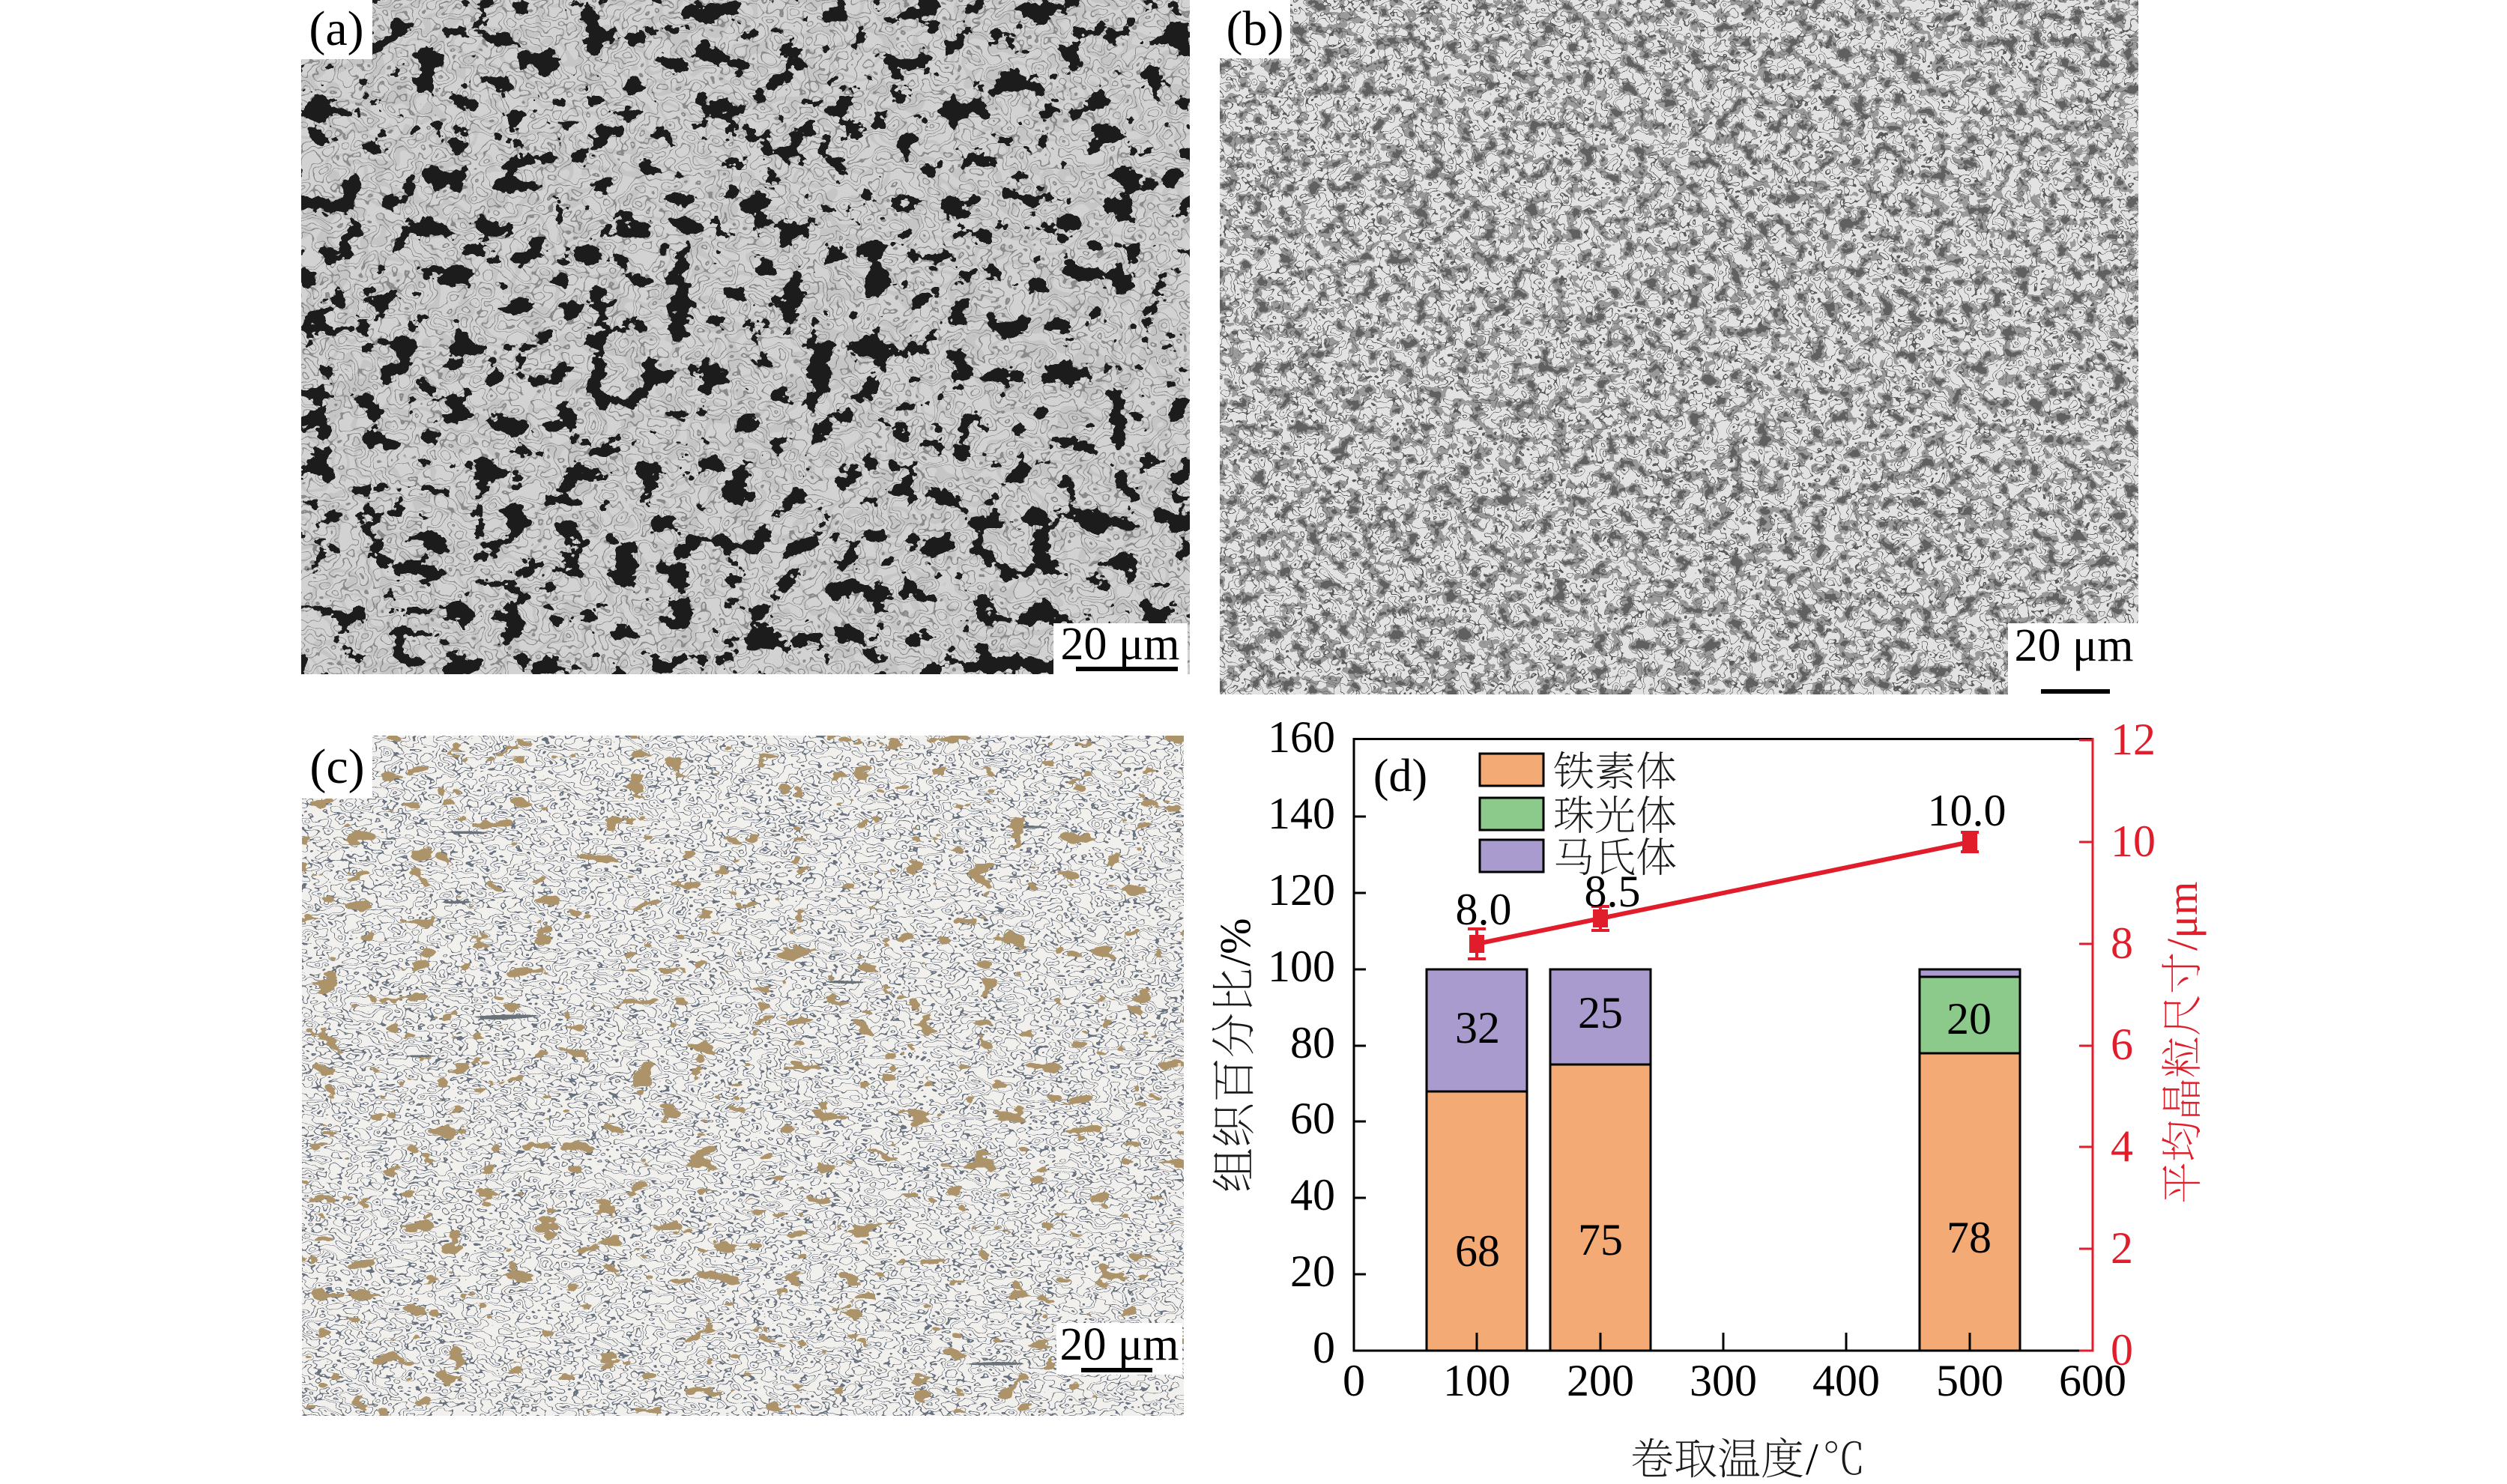 The height and width of the screenshot is (1484, 2507). I want to click on svg-text: 12, so click(2133, 739).